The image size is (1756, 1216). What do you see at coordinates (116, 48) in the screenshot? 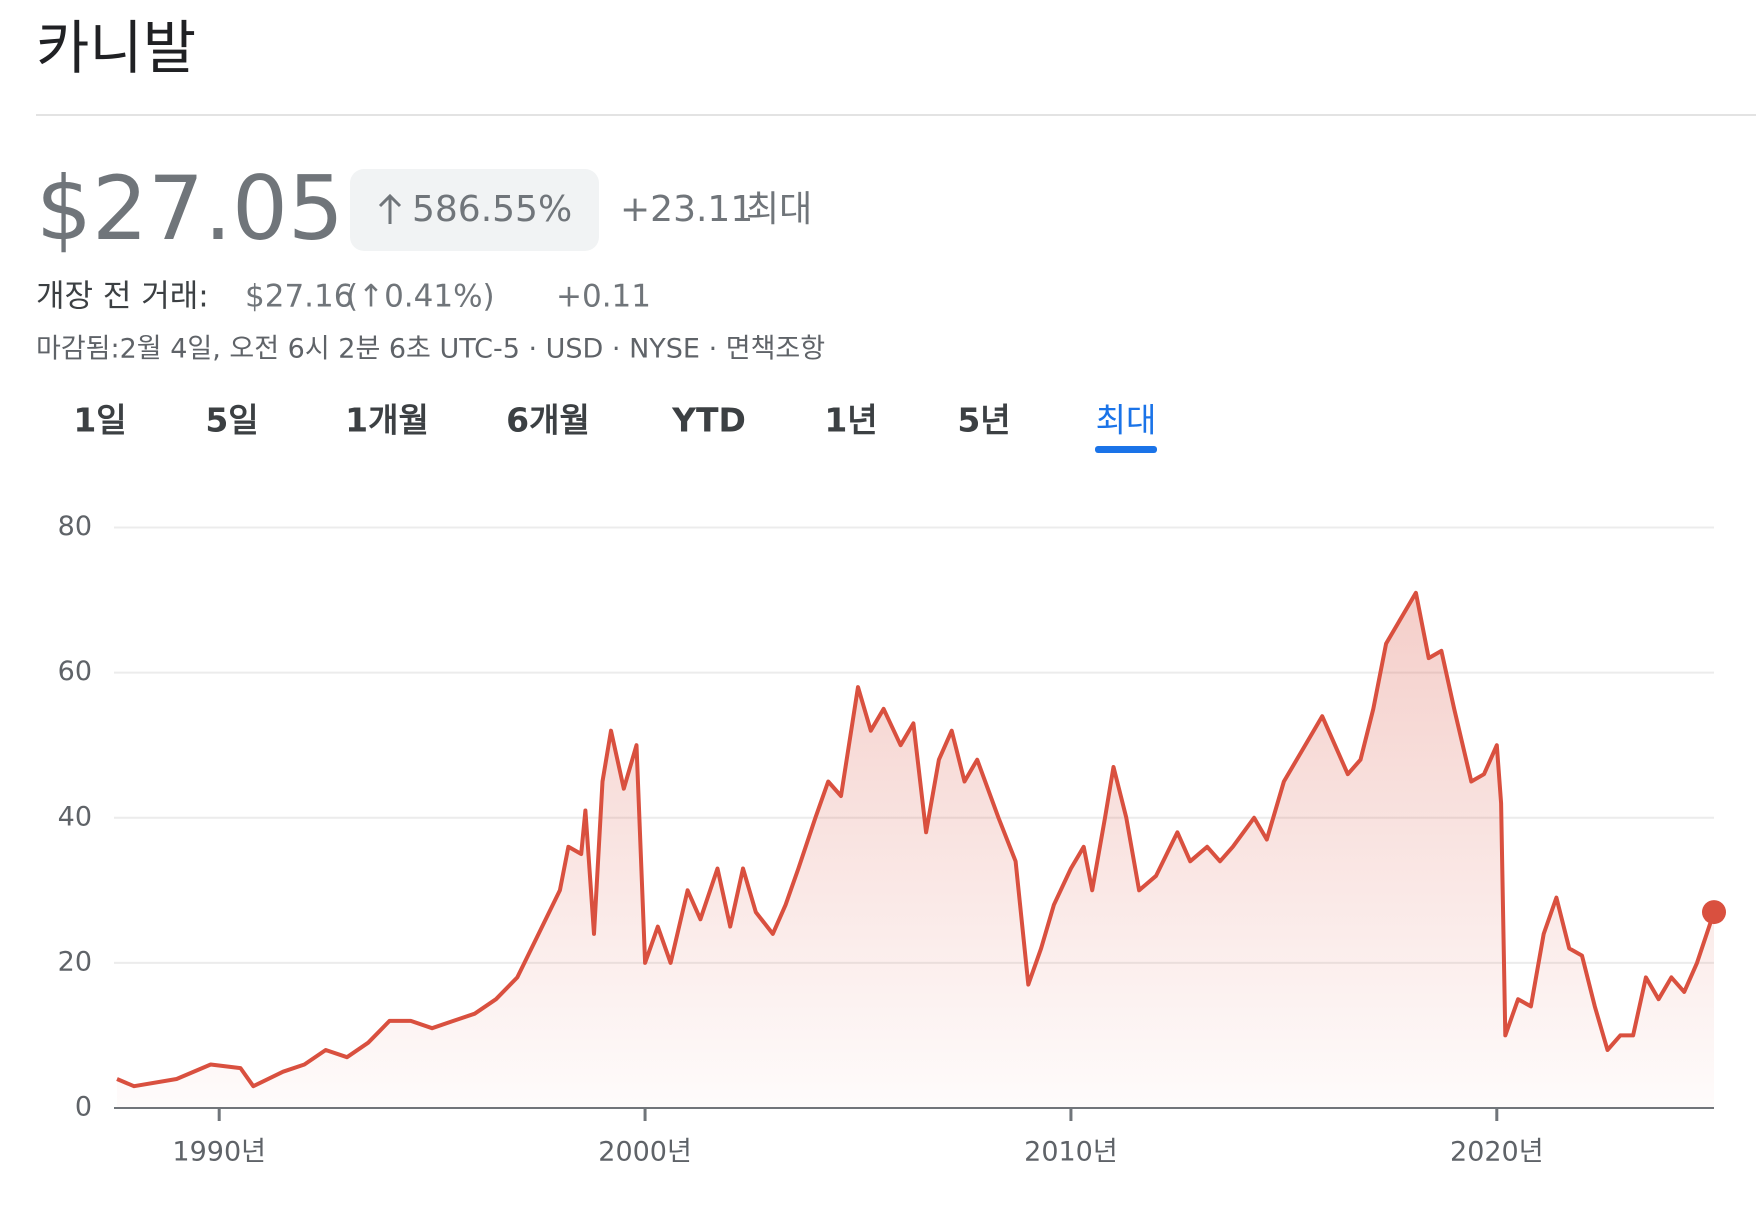
I see `title: 카니발` at bounding box center [116, 48].